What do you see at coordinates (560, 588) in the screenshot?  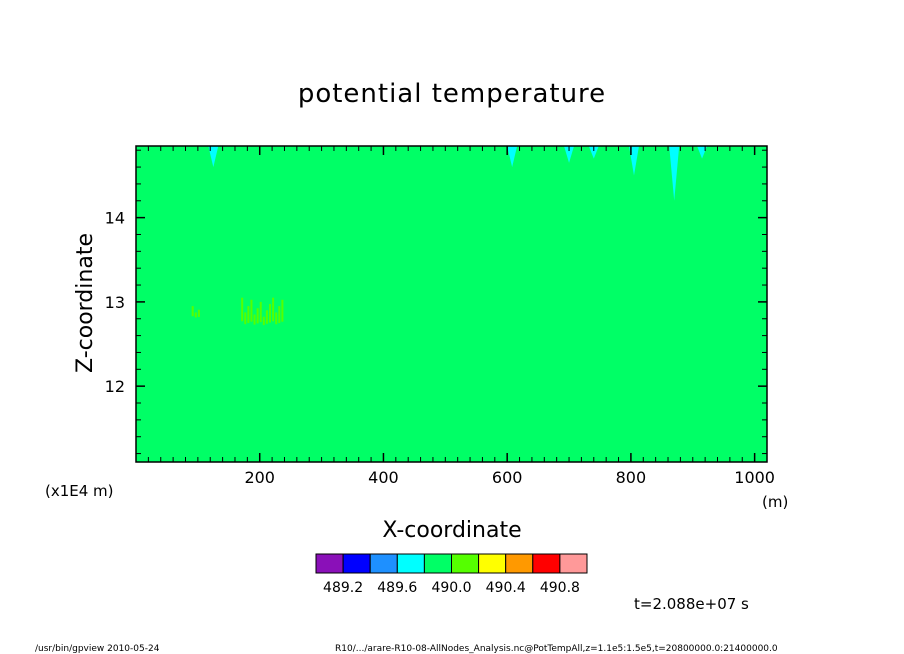 I see `colorbar-label: 490.8` at bounding box center [560, 588].